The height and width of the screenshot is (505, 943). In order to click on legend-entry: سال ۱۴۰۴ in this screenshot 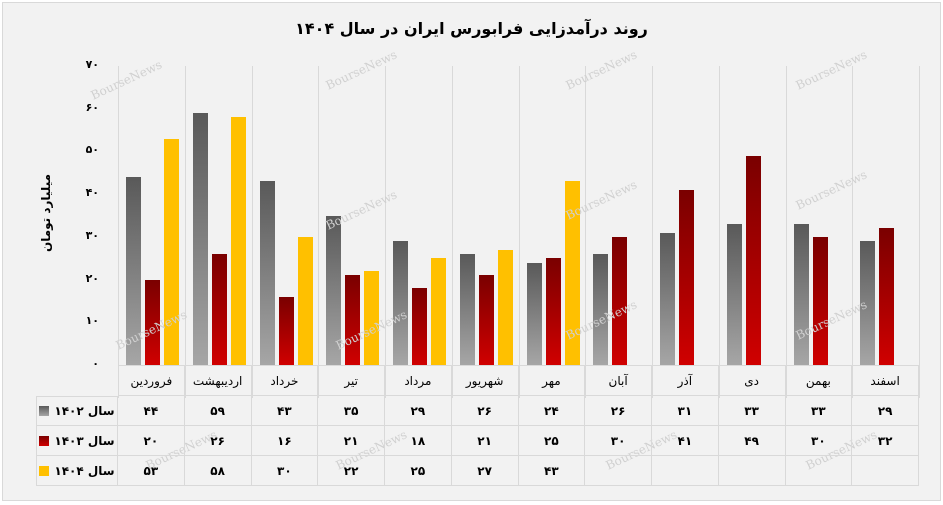, I will do `click(77, 471)`.